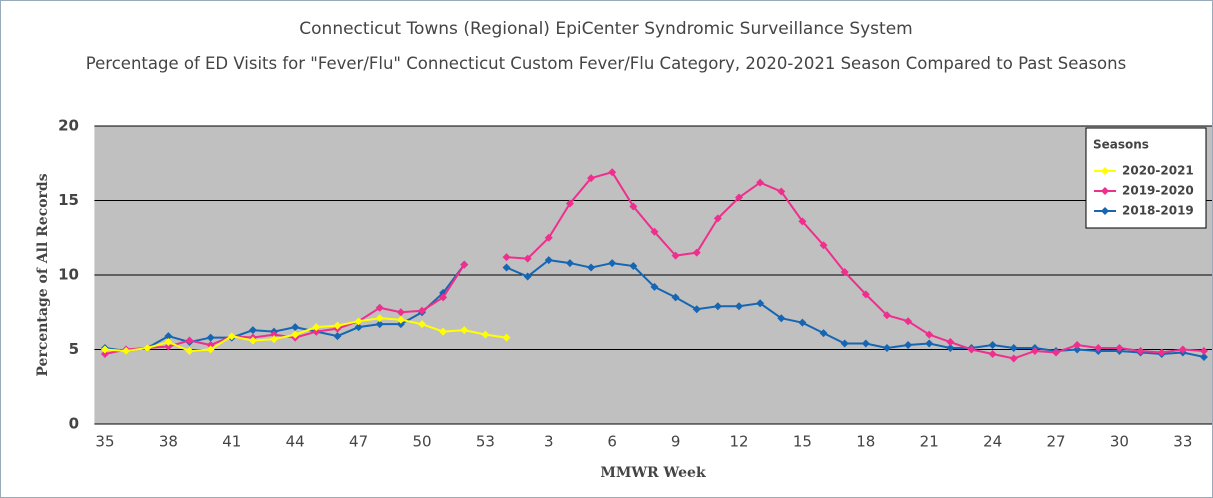  What do you see at coordinates (865, 442) in the screenshot?
I see `x-tick-label: 18` at bounding box center [865, 442].